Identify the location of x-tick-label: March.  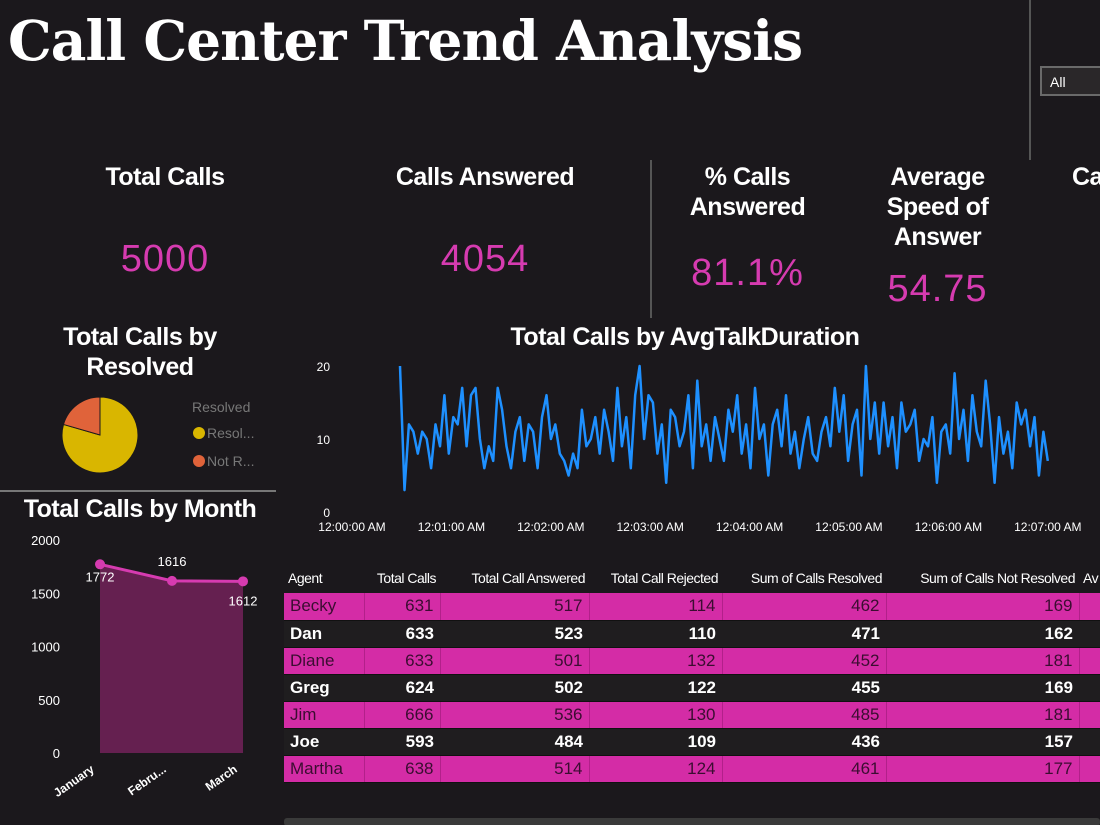
(221, 778).